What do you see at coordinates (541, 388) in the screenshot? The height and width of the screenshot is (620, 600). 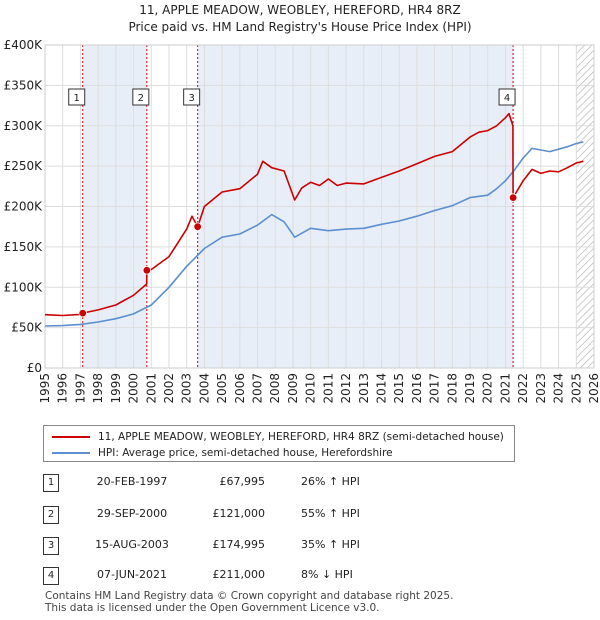 I see `x-tick-label: 2023` at bounding box center [541, 388].